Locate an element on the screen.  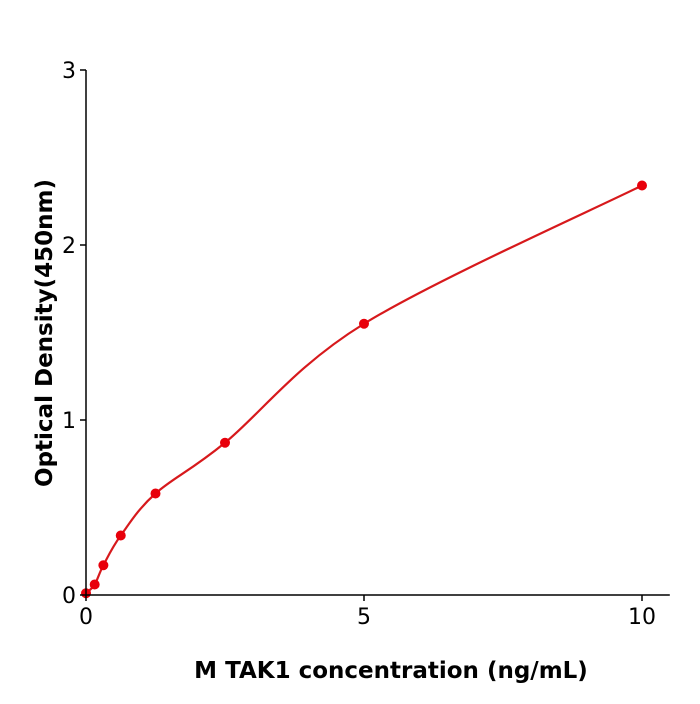
y-axis-label: Optical Density(450nm) is located at coordinates (45, 333).